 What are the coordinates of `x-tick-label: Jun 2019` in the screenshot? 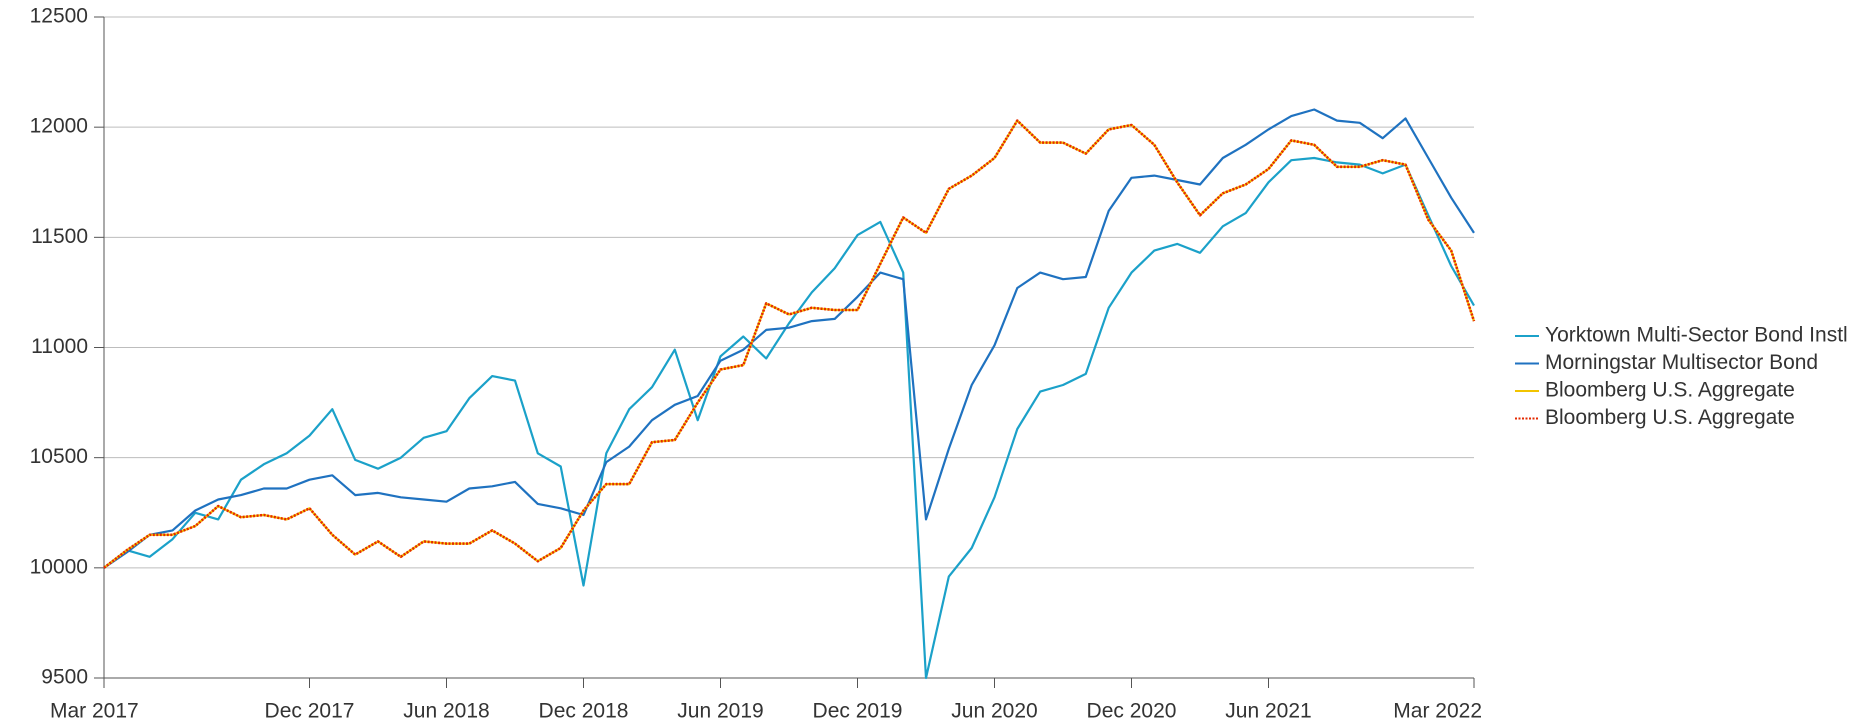 It's located at (720, 711).